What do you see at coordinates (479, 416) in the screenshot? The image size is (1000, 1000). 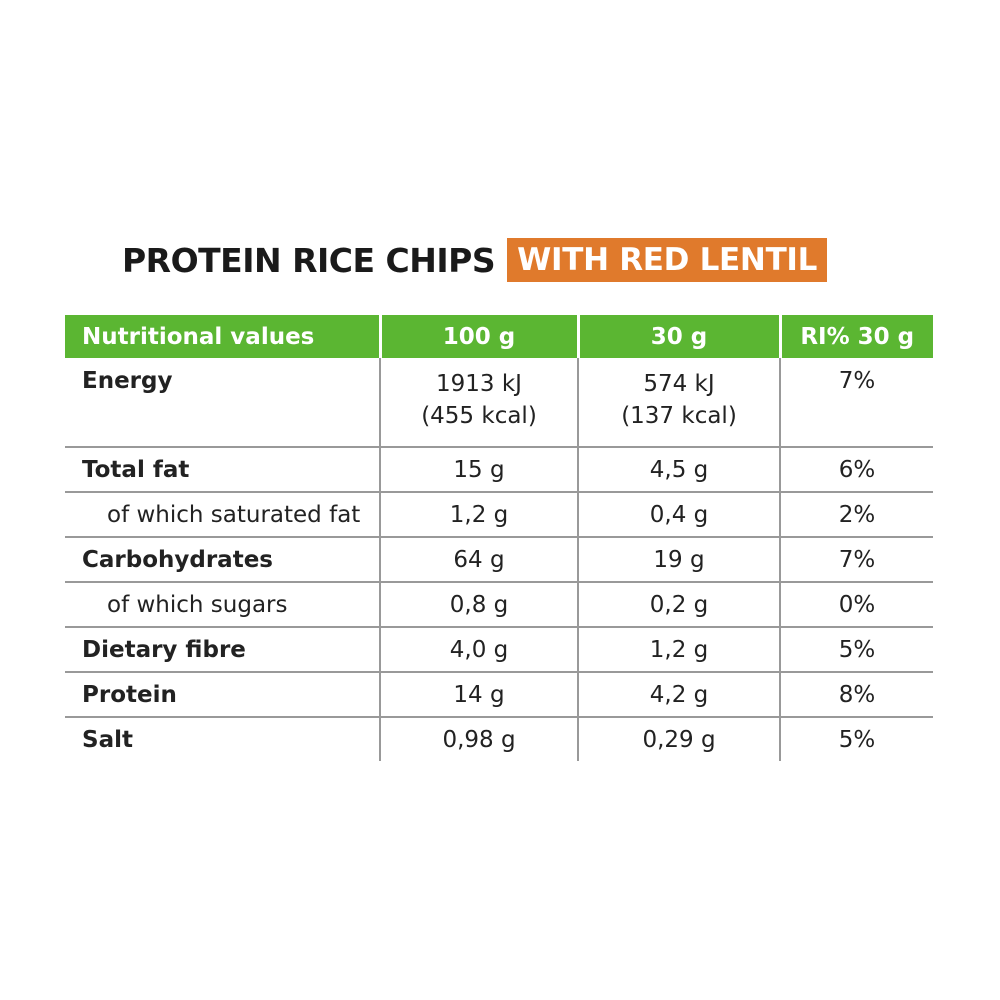 I see `cell-line: (455 kcal)` at bounding box center [479, 416].